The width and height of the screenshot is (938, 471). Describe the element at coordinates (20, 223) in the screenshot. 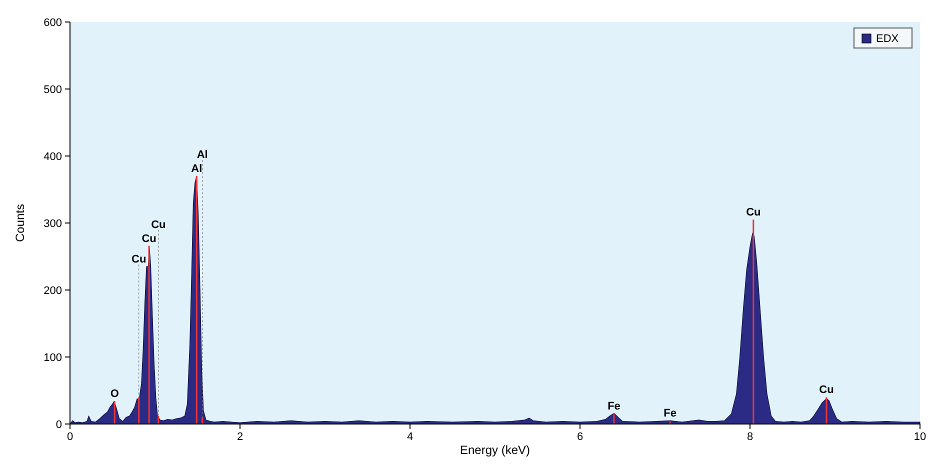

I see `y-axis-title: Counts` at that location.